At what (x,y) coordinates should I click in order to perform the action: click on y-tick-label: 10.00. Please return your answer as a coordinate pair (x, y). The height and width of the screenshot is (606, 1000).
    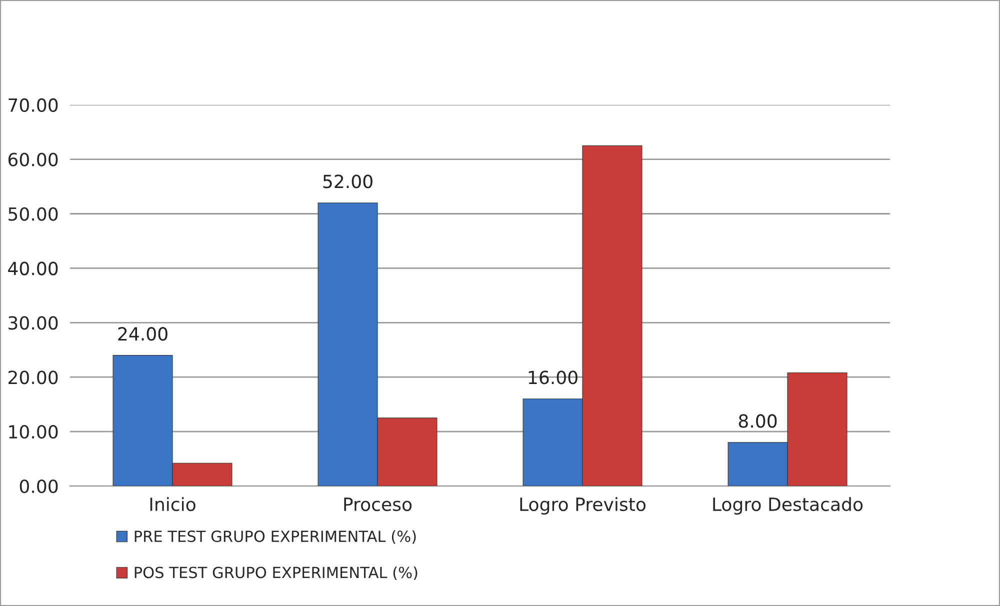
    Looking at the image, I should click on (33, 432).